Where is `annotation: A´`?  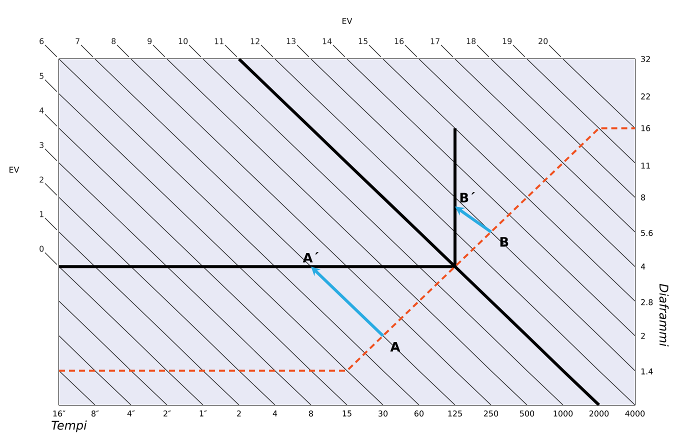
annotation: A´ is located at coordinates (310, 257).